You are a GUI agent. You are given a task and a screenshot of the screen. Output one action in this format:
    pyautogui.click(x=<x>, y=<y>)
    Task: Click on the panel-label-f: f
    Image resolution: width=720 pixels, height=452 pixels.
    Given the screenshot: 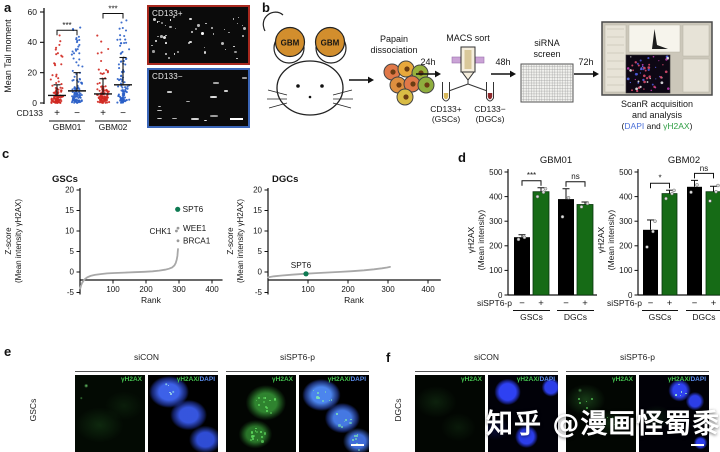 What is the action you would take?
    pyautogui.click(x=388, y=357)
    